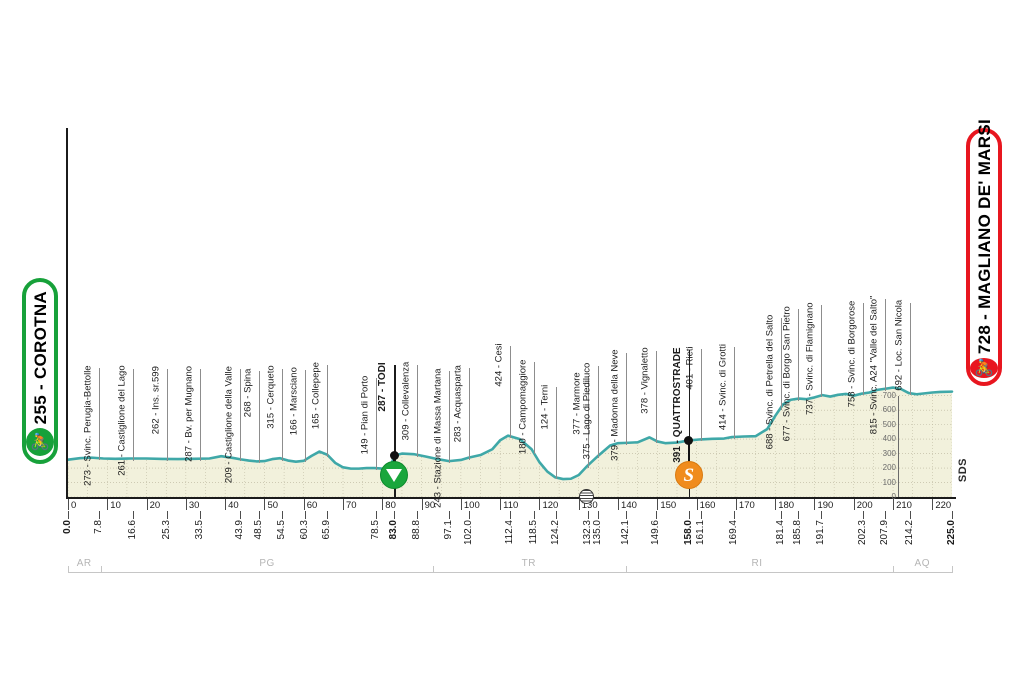 The width and height of the screenshot is (1024, 682). Describe the element at coordinates (199, 530) in the screenshot. I see `distance-label: 33.5` at that location.